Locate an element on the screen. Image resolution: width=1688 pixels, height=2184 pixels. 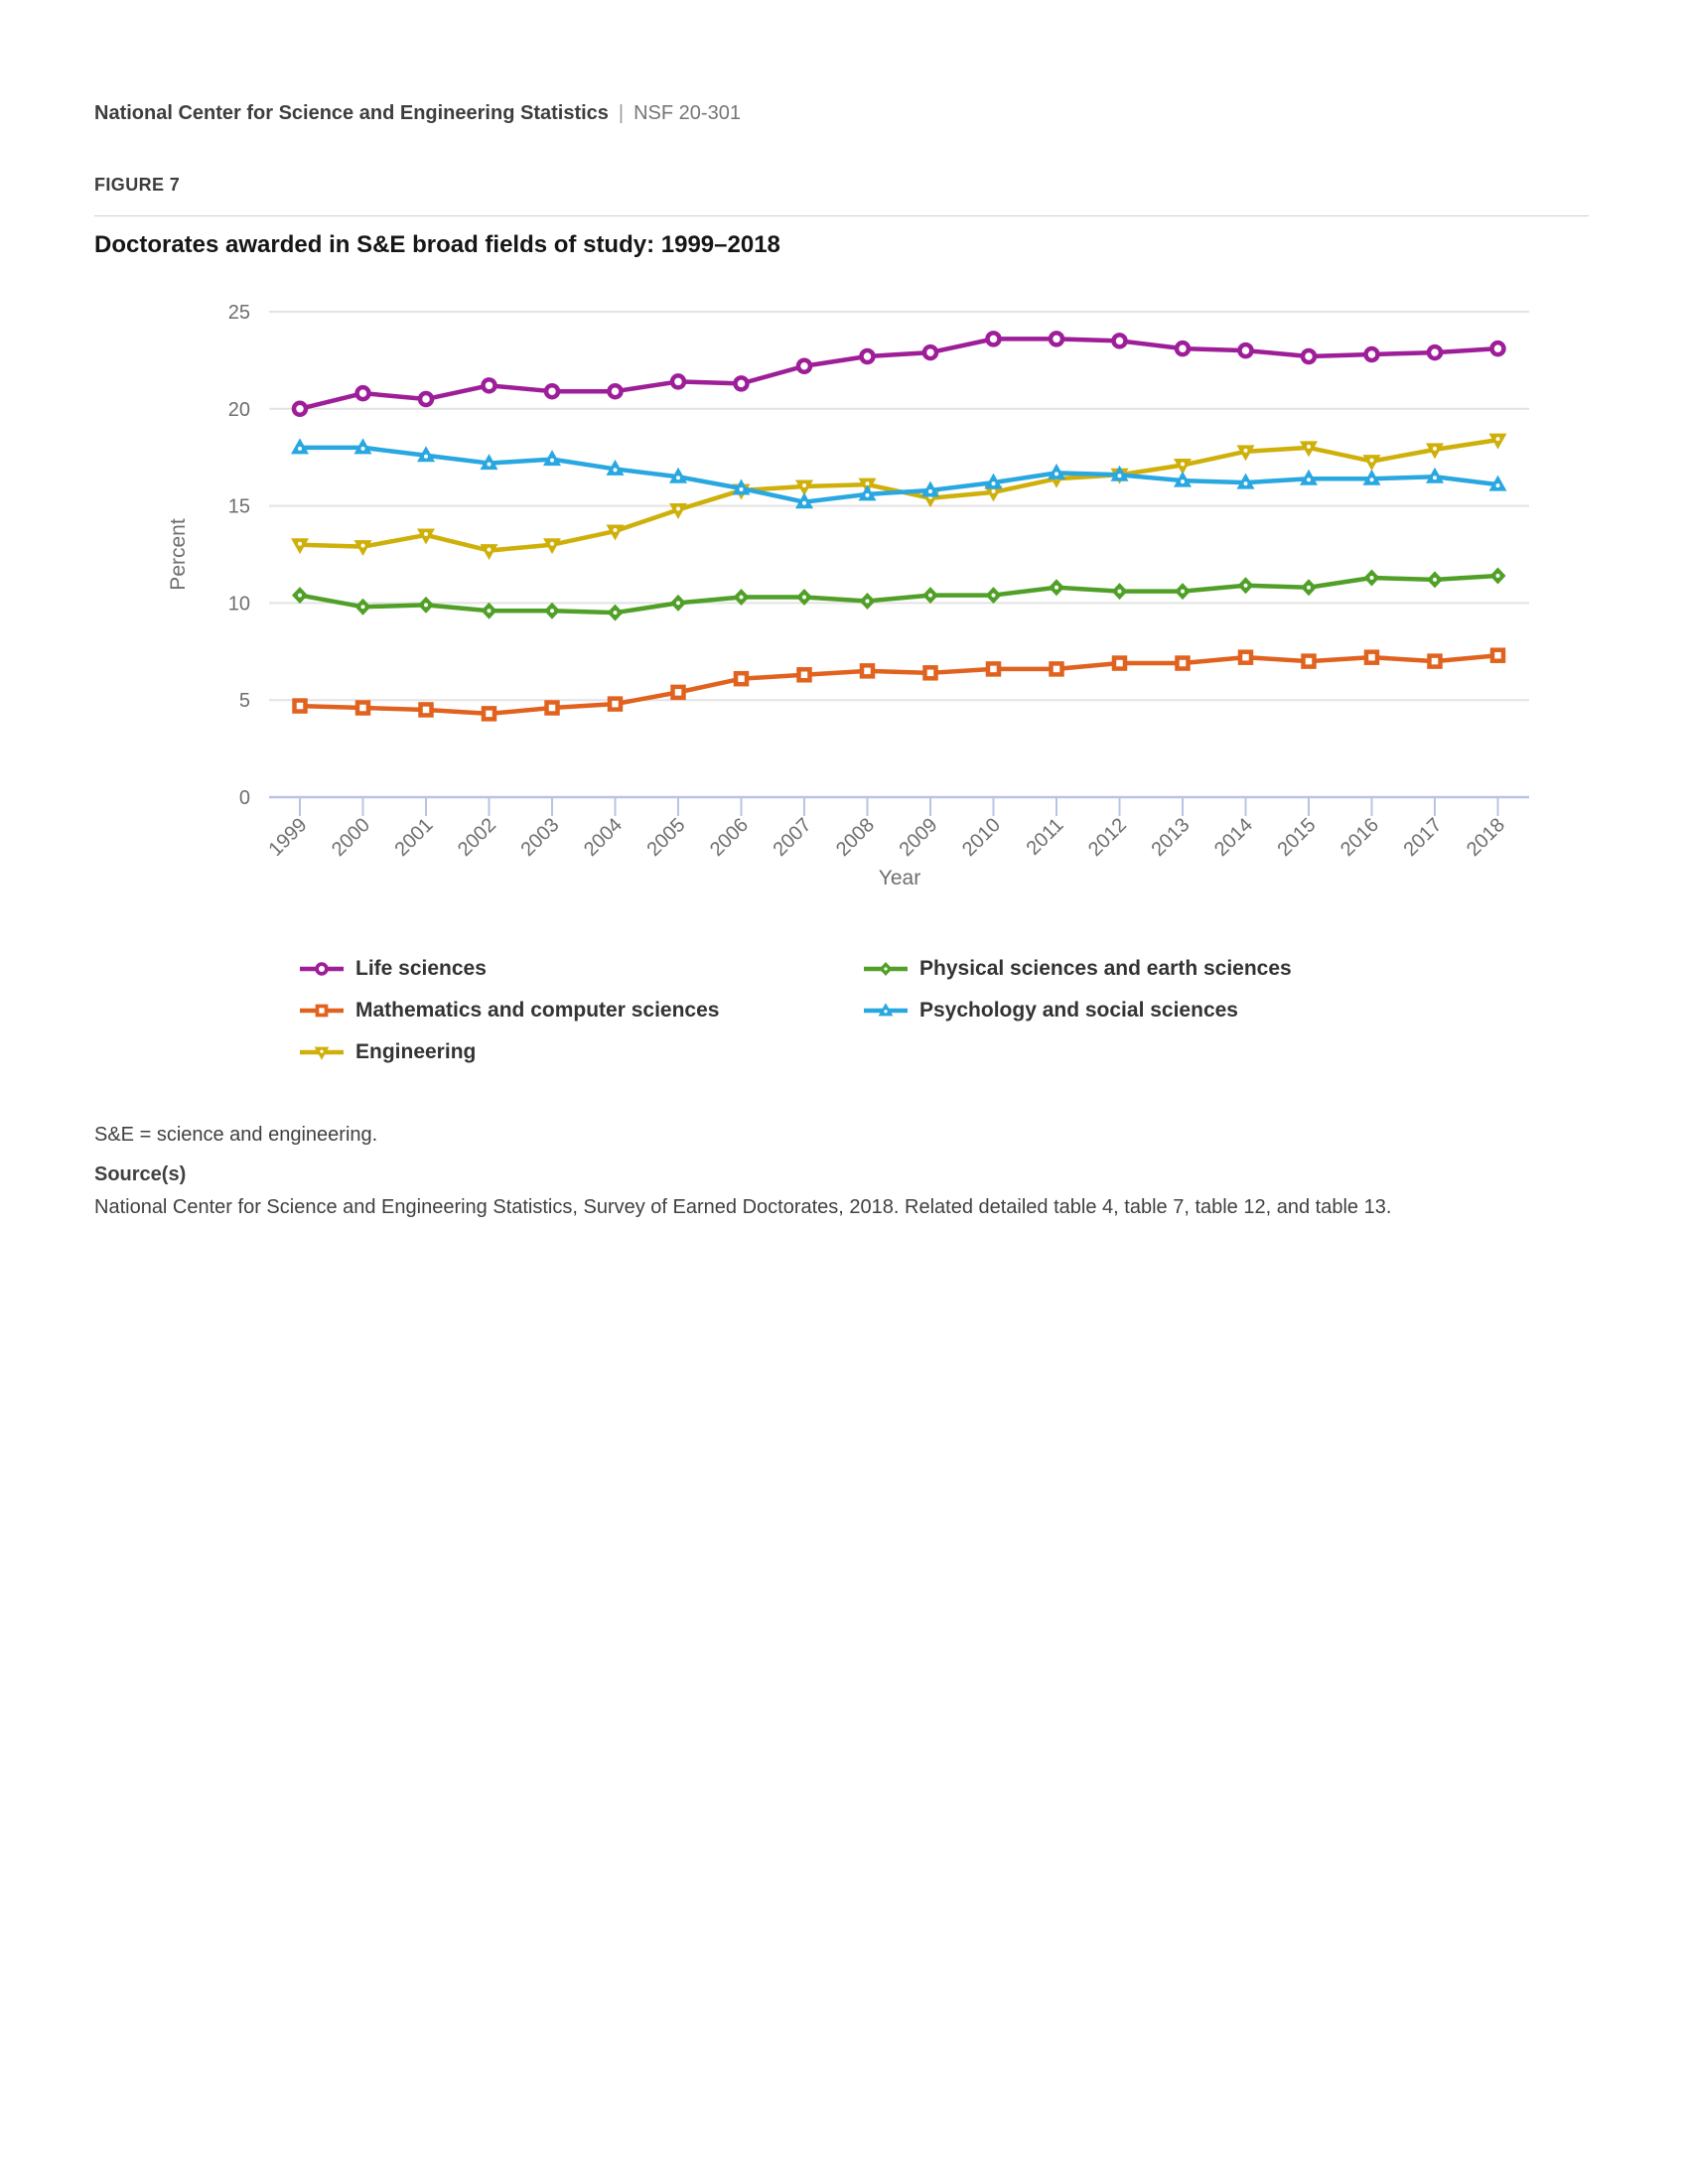
series-psychology-and-social-sciences is located at coordinates (899, 473).